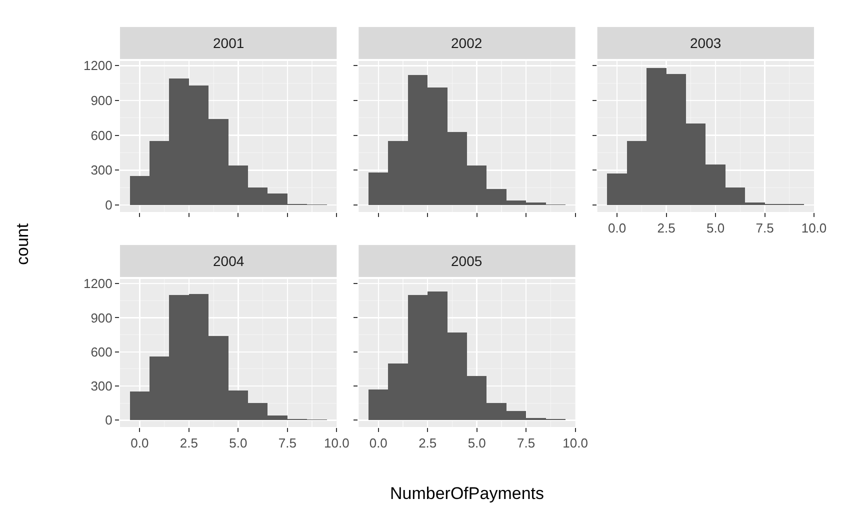  I want to click on chart-title: 2005, so click(466, 261).